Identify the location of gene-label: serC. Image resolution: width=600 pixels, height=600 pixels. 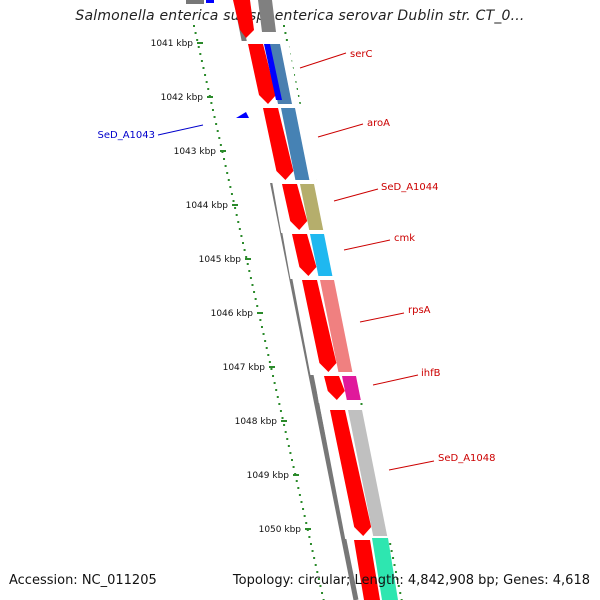
(361, 54).